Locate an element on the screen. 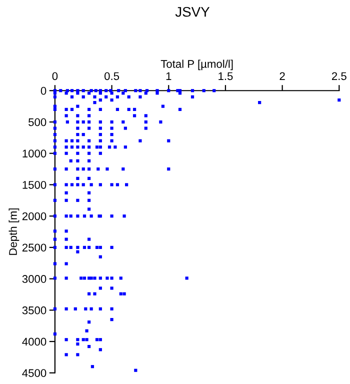 The width and height of the screenshot is (350, 384). y-tick-label: 3500 is located at coordinates (34, 310).